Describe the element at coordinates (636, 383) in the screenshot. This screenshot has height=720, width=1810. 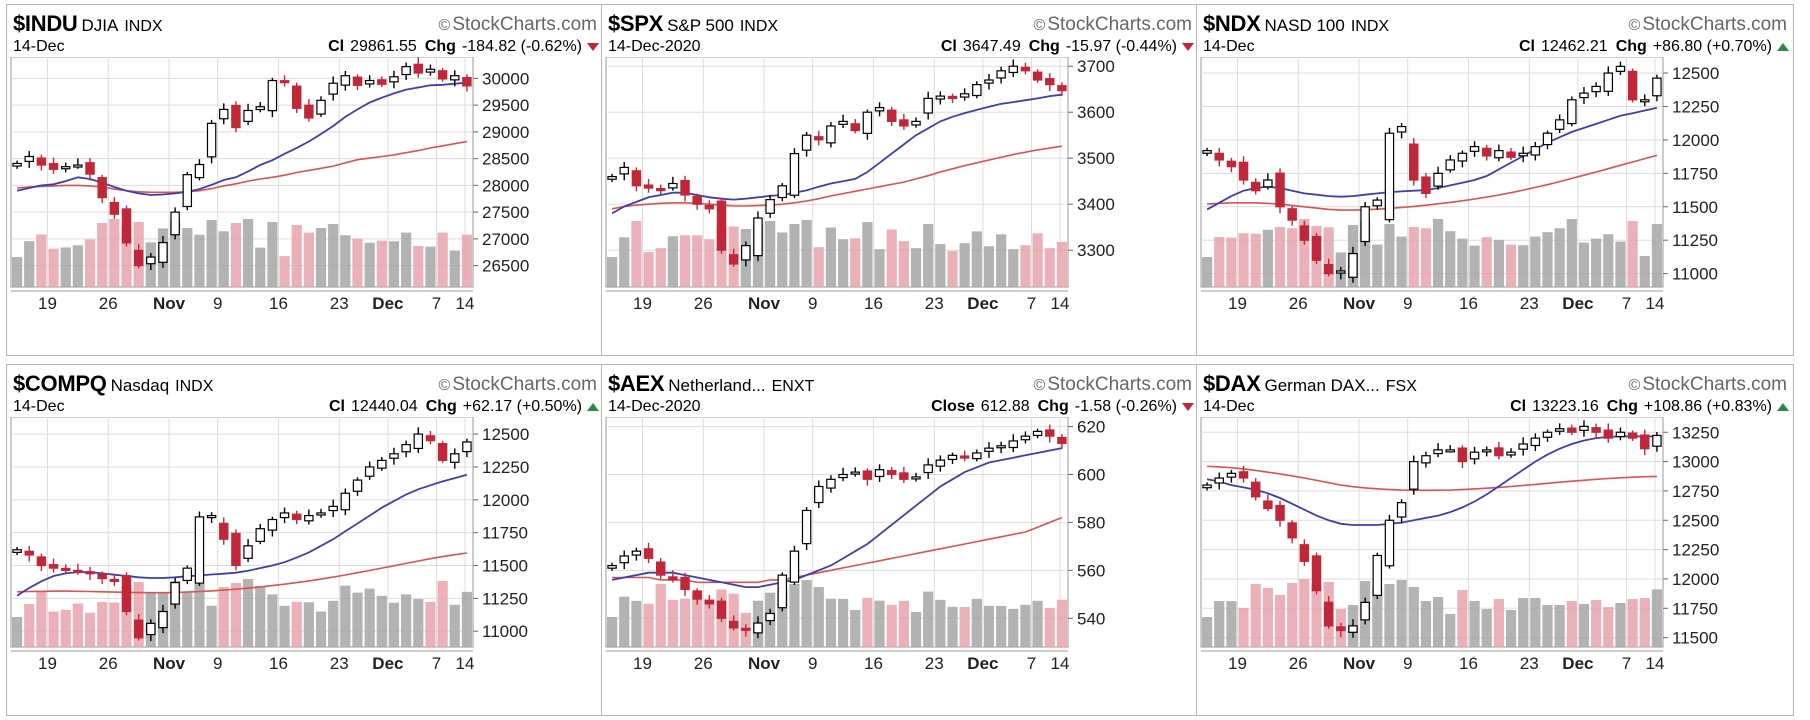
I see `symbol: $AEX` at that location.